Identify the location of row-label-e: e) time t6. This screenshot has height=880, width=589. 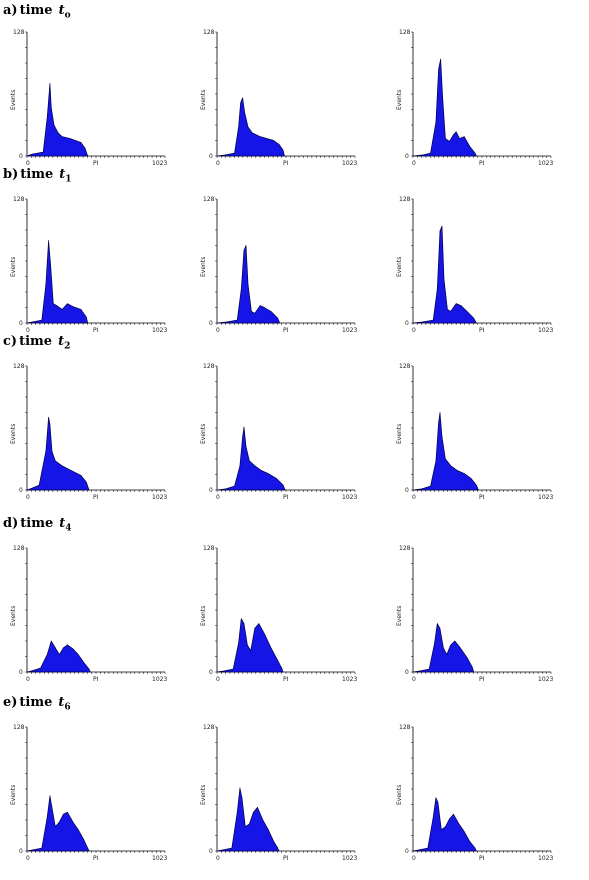
(37, 704).